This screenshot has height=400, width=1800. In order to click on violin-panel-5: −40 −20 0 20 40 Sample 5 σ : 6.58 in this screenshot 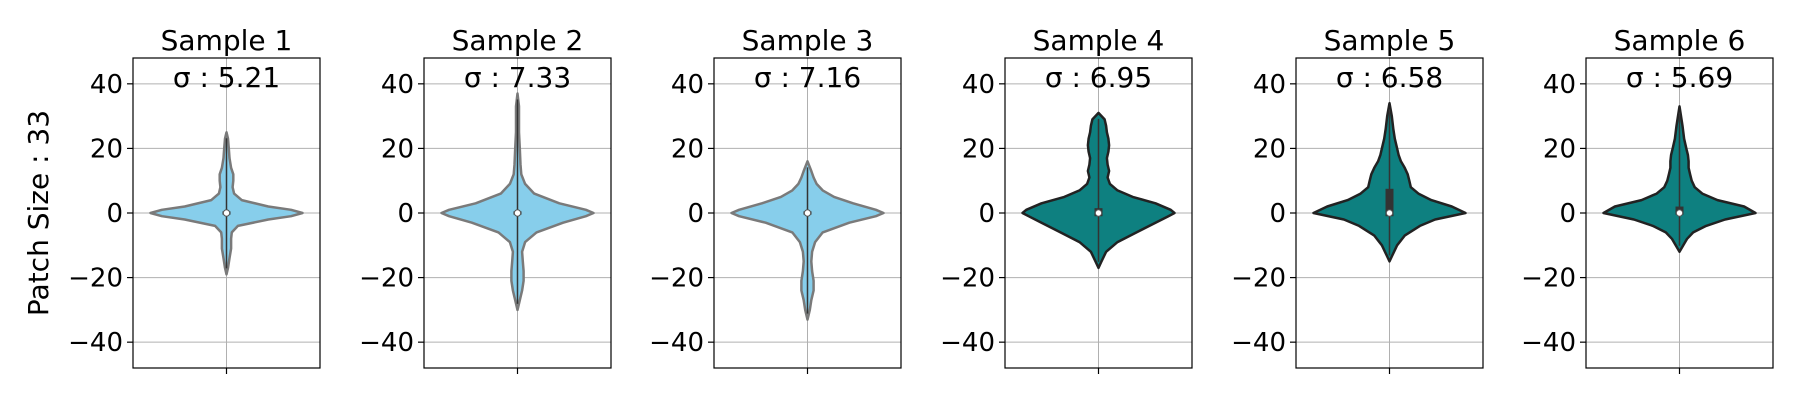, I will do `click(1357, 199)`.